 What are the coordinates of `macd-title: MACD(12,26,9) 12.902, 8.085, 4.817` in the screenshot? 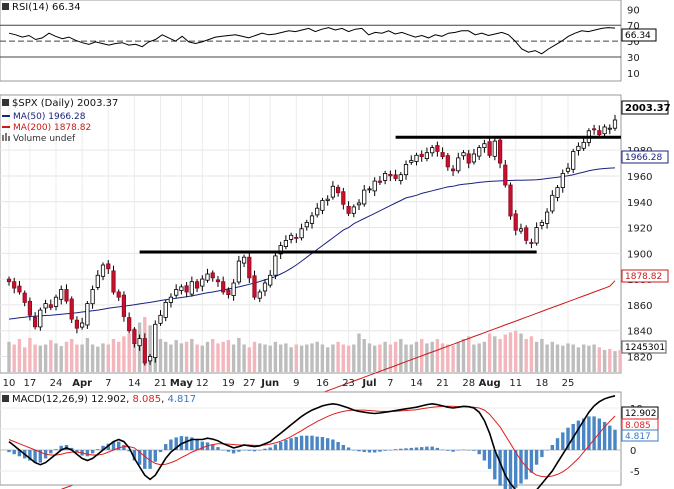 It's located at (104, 399).